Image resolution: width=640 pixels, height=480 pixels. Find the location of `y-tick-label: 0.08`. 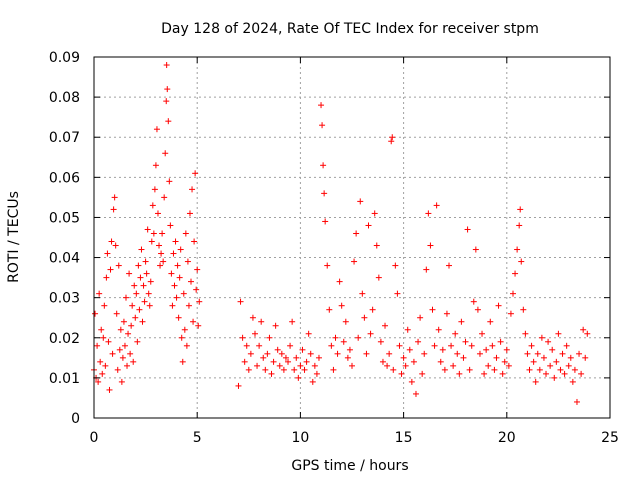

y-tick-label: 0.08 is located at coordinates (64, 98).